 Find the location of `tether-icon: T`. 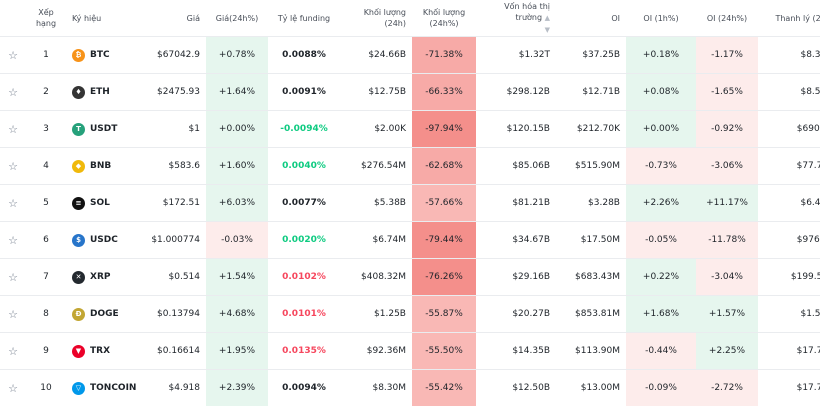

tether-icon: T is located at coordinates (78, 129).